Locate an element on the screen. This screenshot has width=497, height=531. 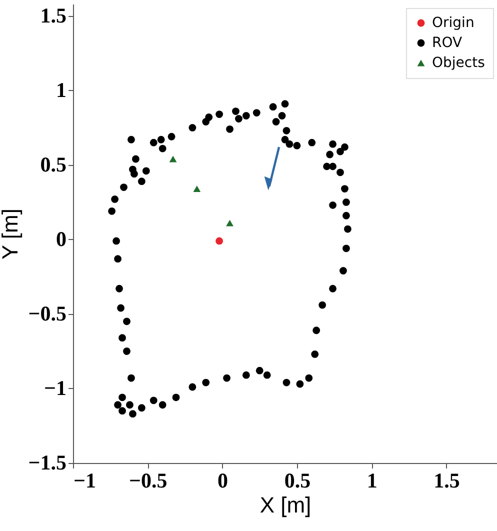
y-tick-label: 1.5 is located at coordinates (53, 15).